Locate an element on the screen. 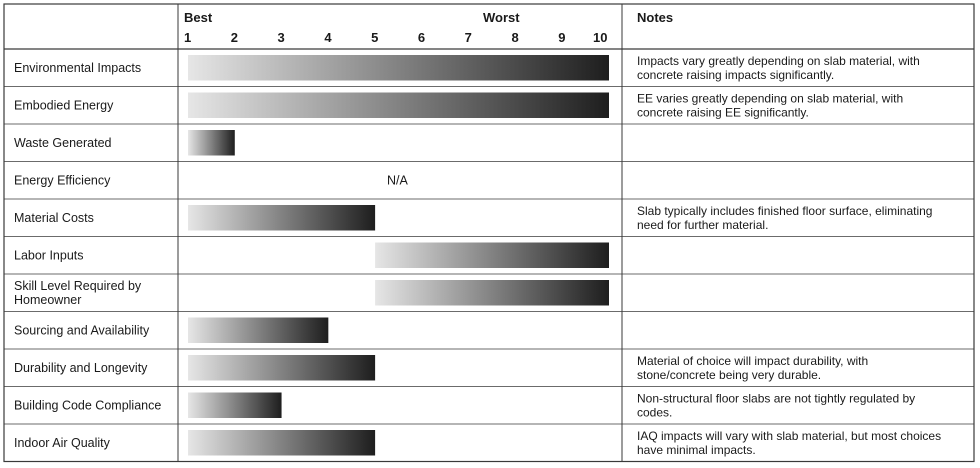 This screenshot has width=980, height=468. notes-header: Notes is located at coordinates (655, 17).